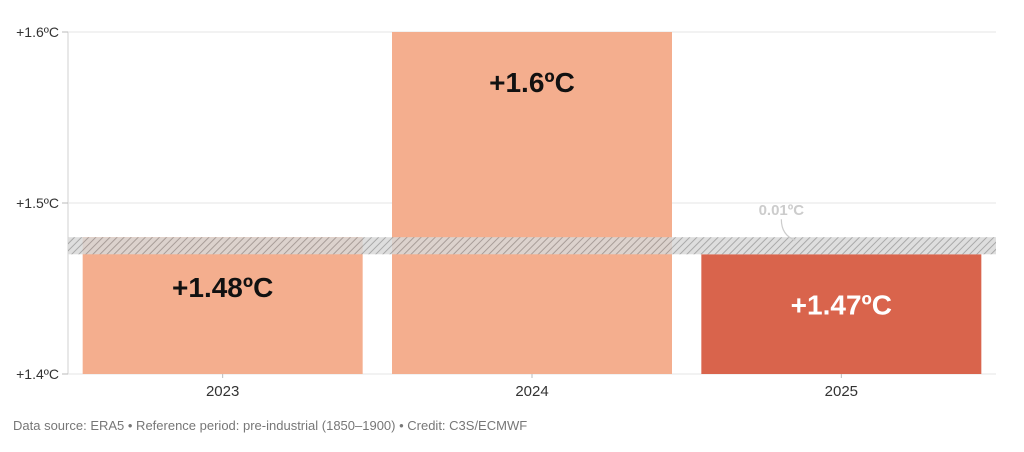 The height and width of the screenshot is (452, 1024). I want to click on data-label-2025: +1.47ºC, so click(841, 304).